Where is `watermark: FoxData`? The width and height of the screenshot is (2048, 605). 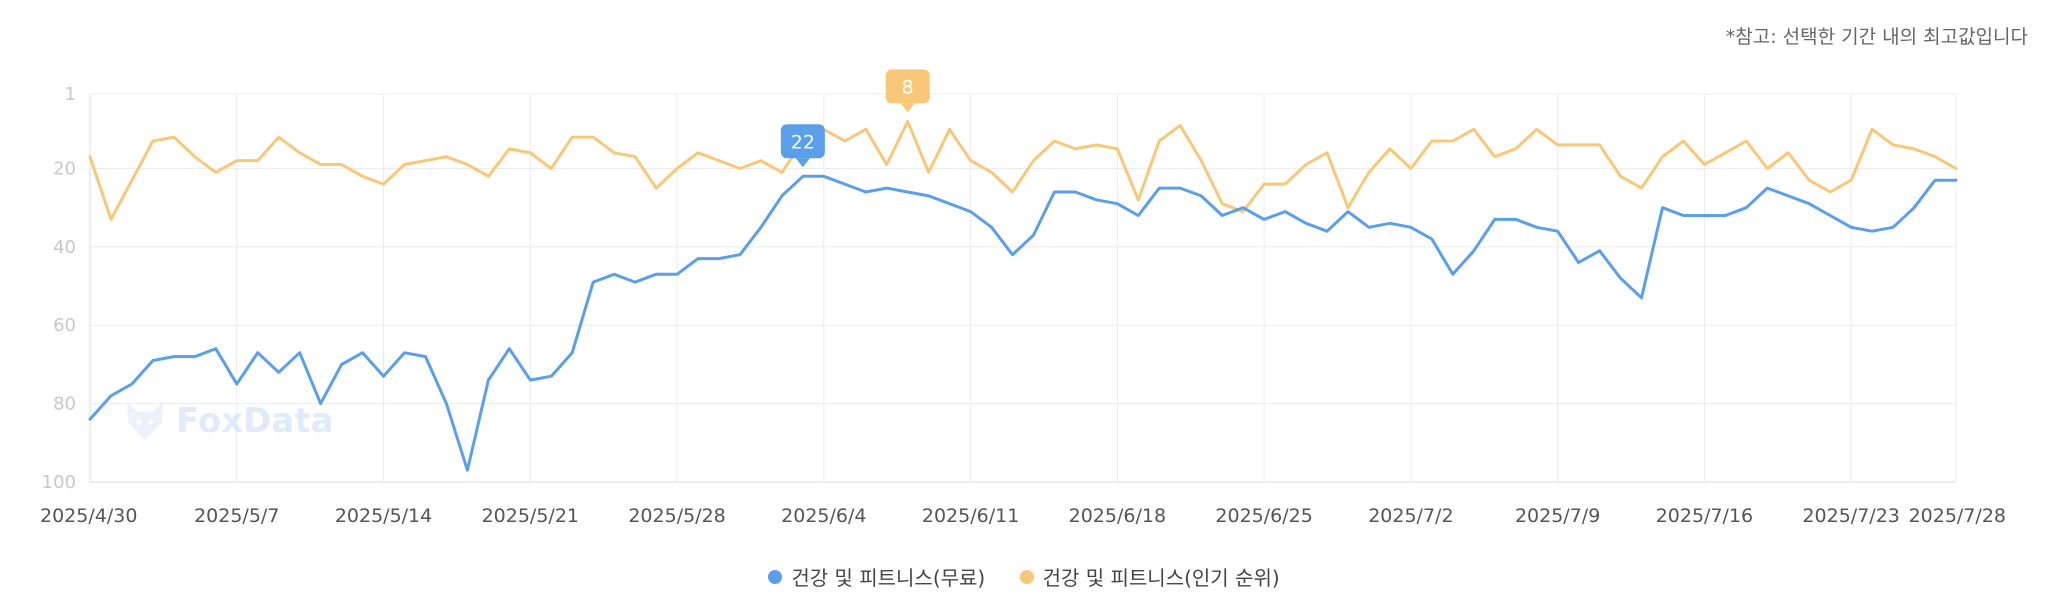 watermark: FoxData is located at coordinates (228, 421).